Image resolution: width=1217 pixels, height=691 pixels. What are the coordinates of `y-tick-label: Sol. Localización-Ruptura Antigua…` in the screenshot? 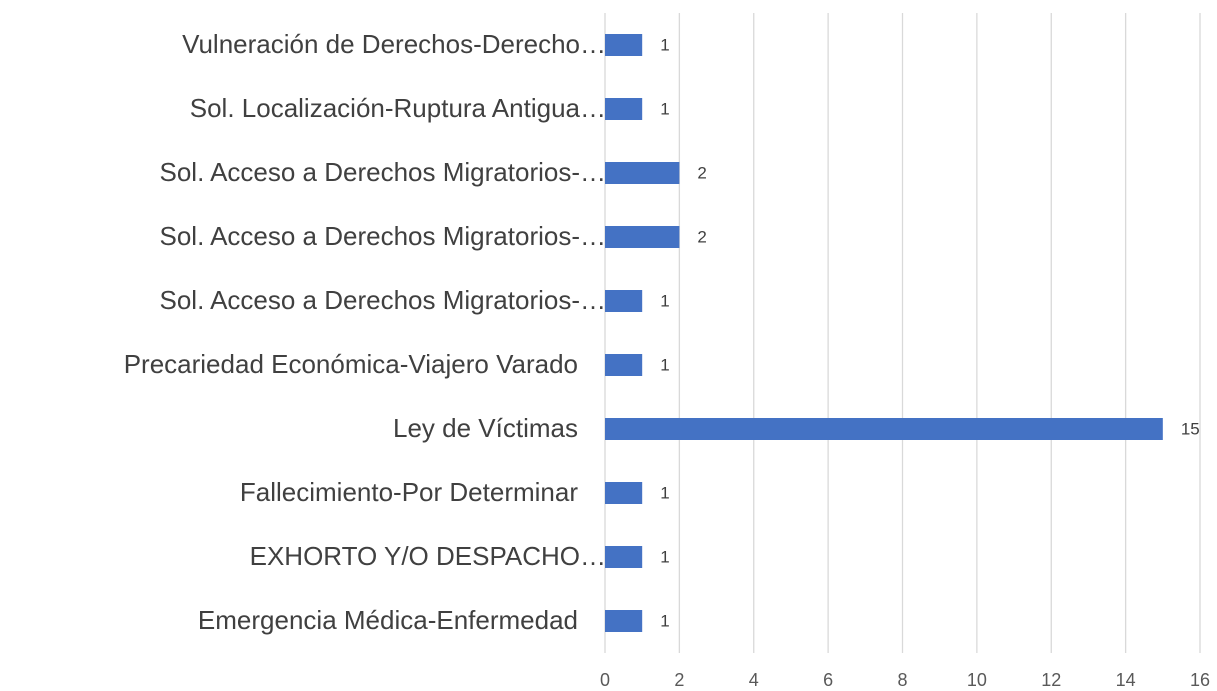 It's located at (398, 108).